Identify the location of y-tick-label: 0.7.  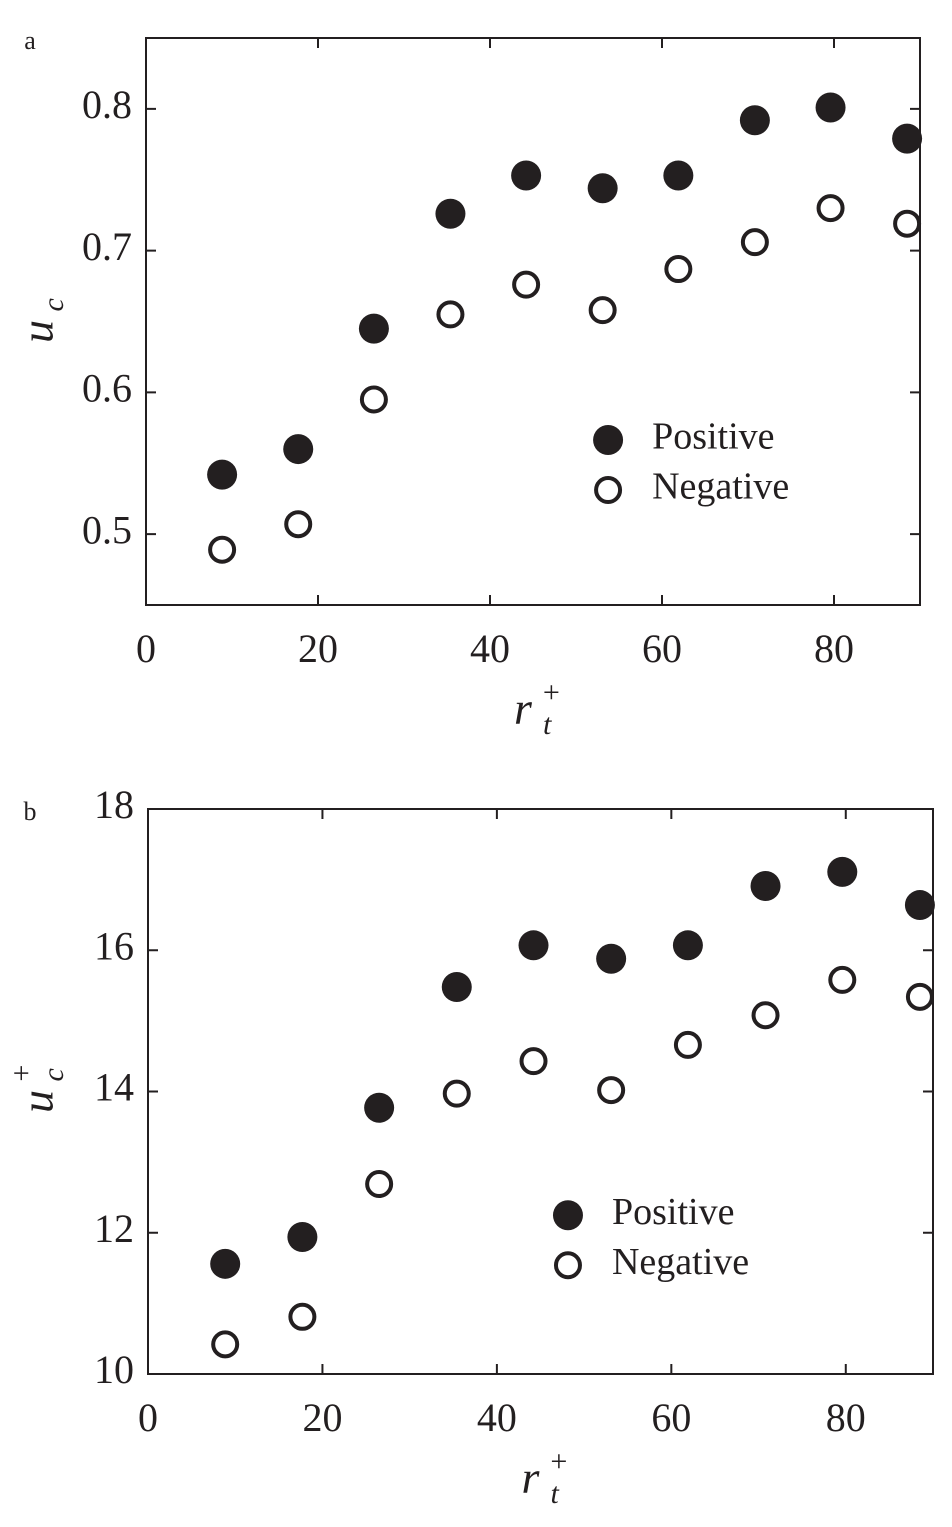
(107, 246).